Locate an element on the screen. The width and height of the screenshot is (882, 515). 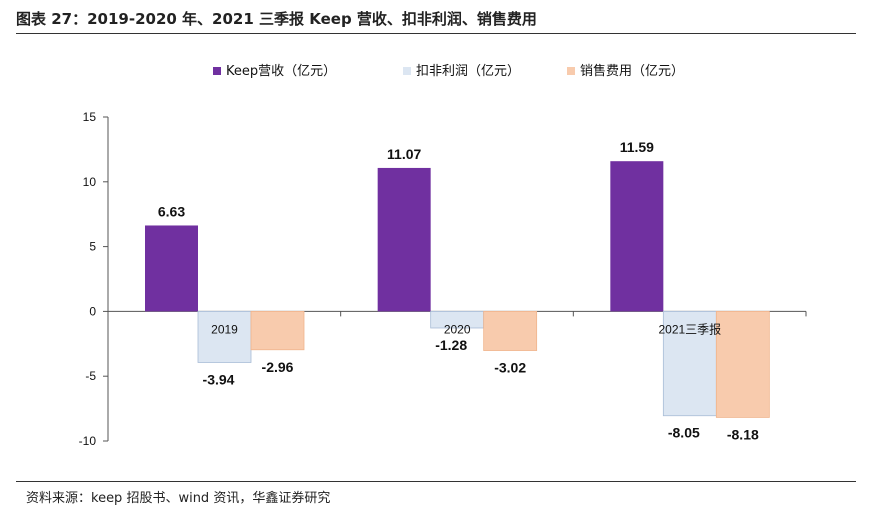
x-category-label: 2019 is located at coordinates (224, 329).